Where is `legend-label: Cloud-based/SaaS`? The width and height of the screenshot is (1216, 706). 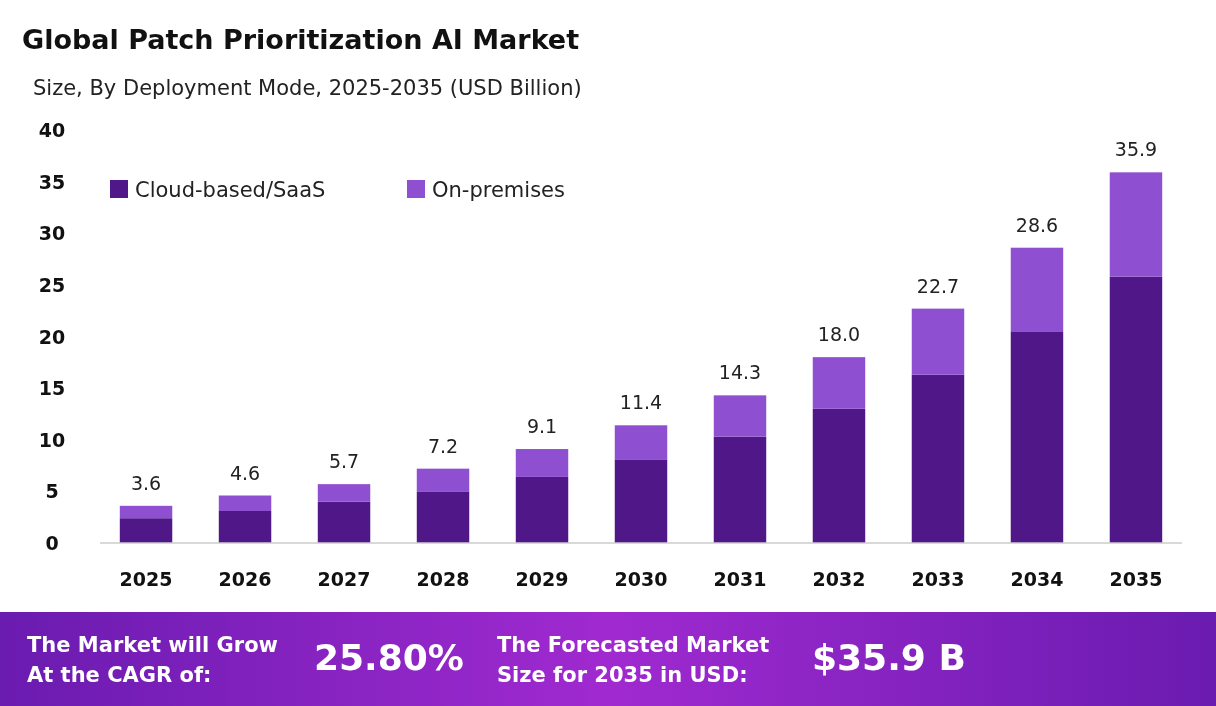 legend-label: Cloud-based/SaaS is located at coordinates (230, 190).